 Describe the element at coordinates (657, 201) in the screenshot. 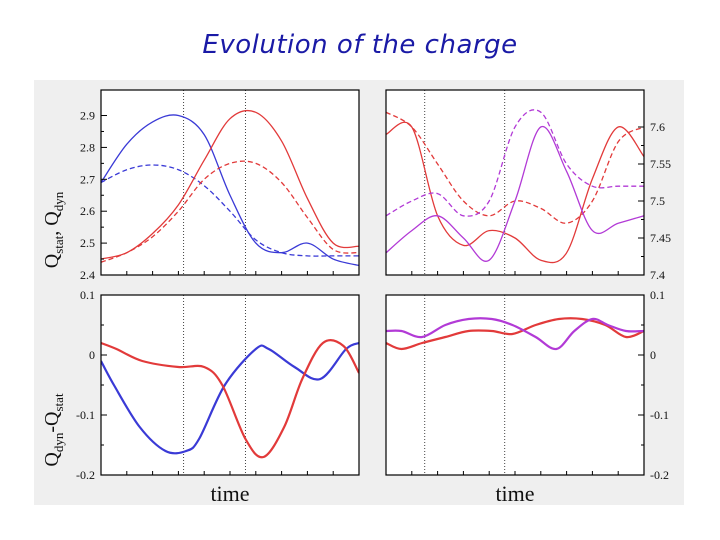

I see `top-right-ytick-label-2: 7.5` at that location.